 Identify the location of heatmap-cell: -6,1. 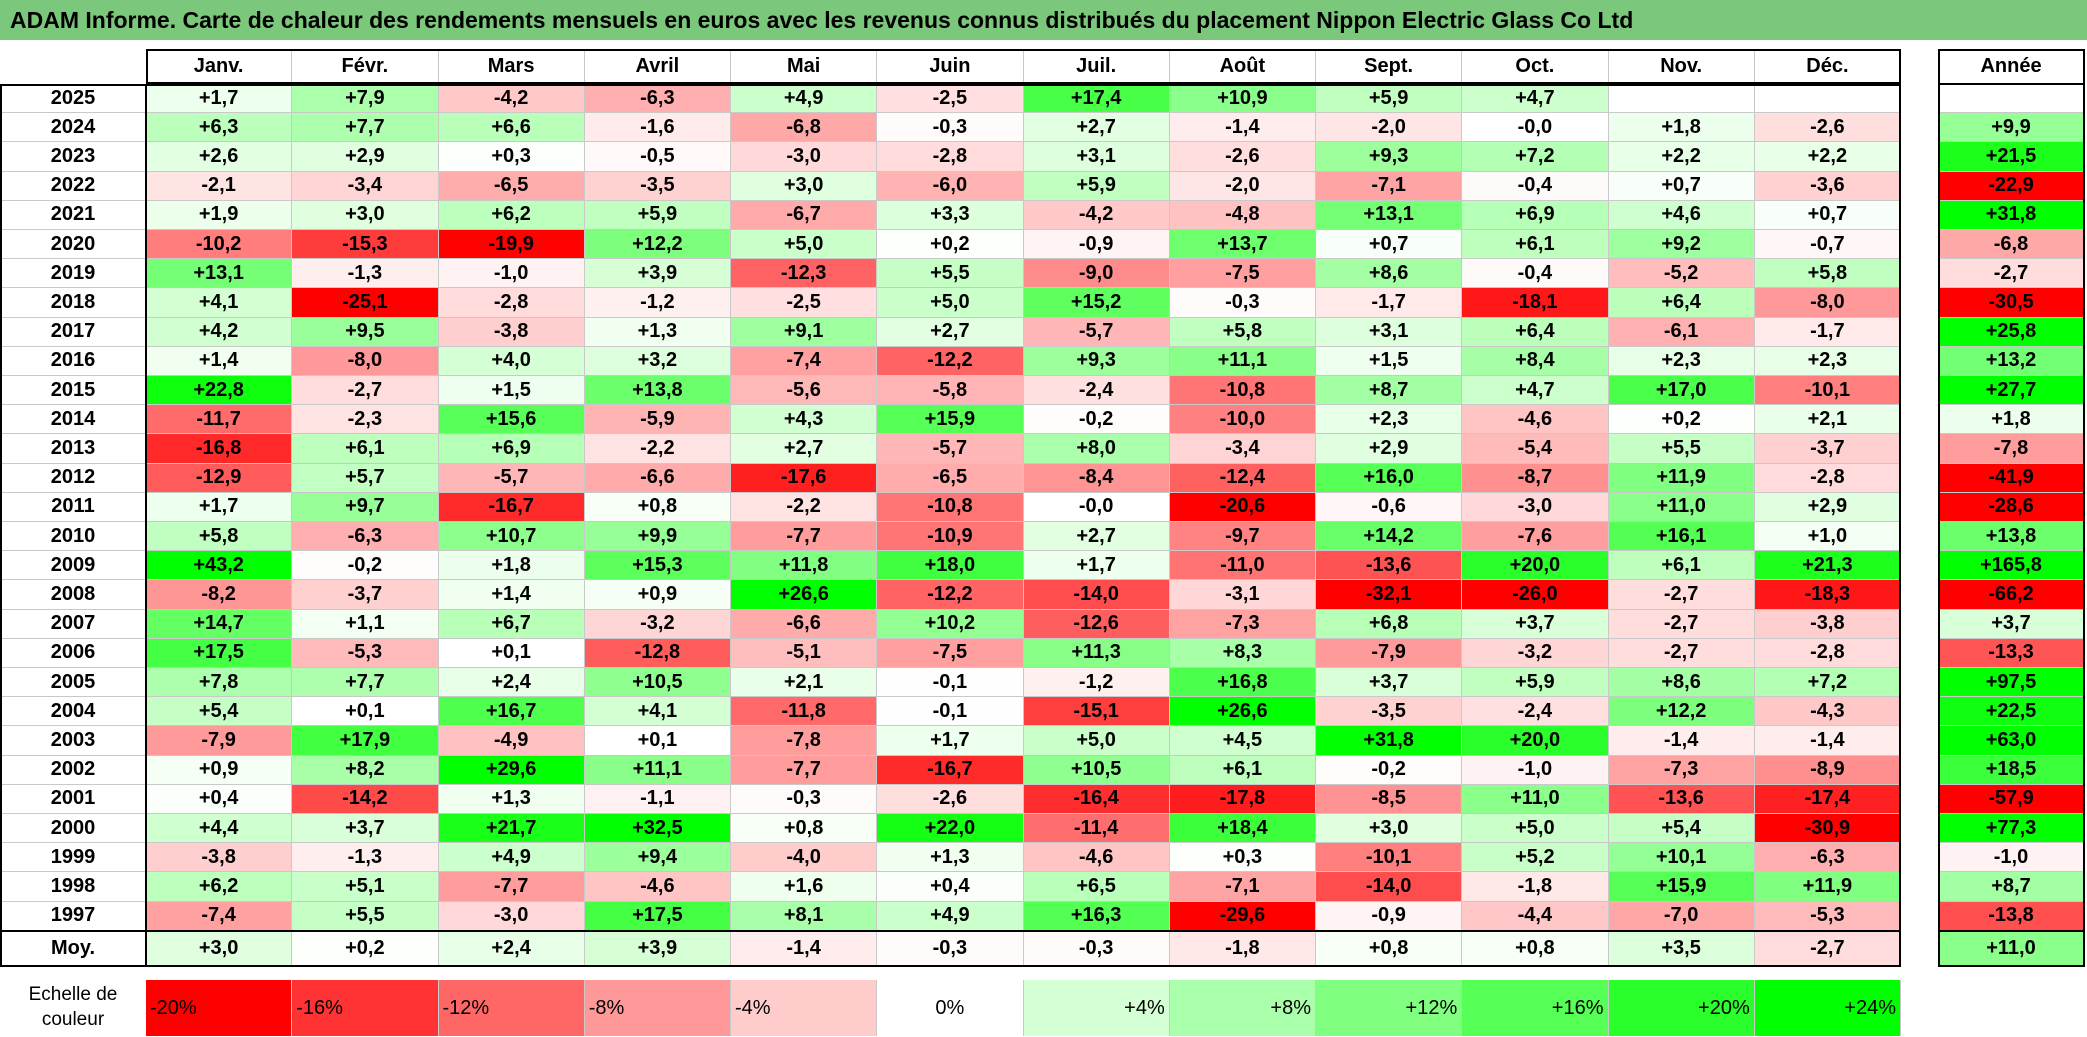
(1681, 332).